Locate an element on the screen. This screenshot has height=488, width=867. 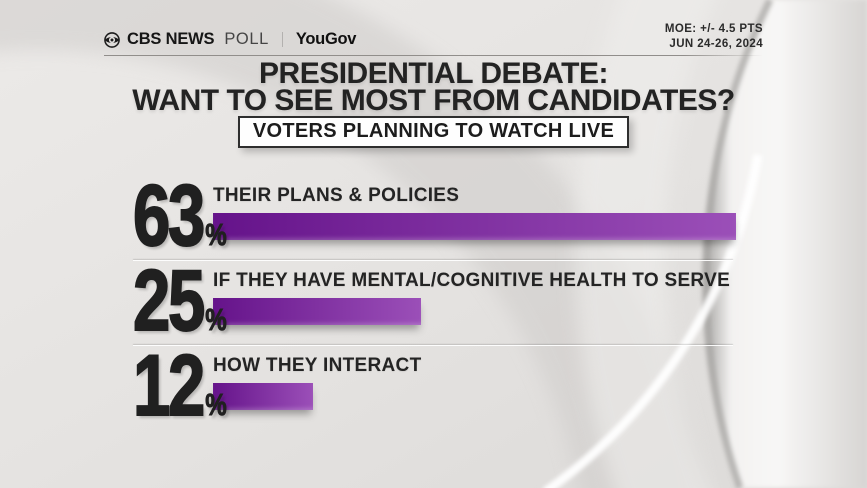
cbs-news-wordmark: CBS NEWS is located at coordinates (171, 39).